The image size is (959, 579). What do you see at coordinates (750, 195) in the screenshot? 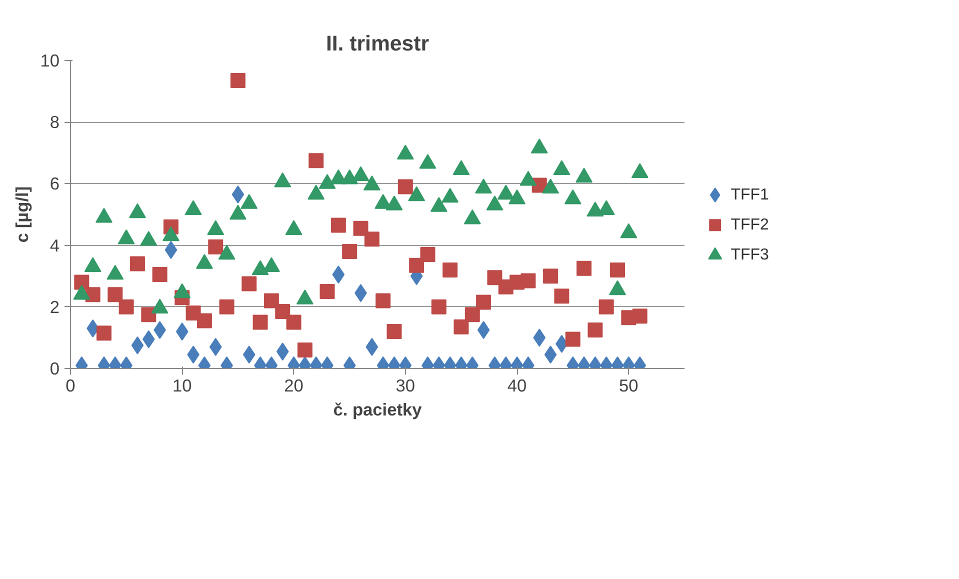
I see `legend-label: TFF1` at bounding box center [750, 195].